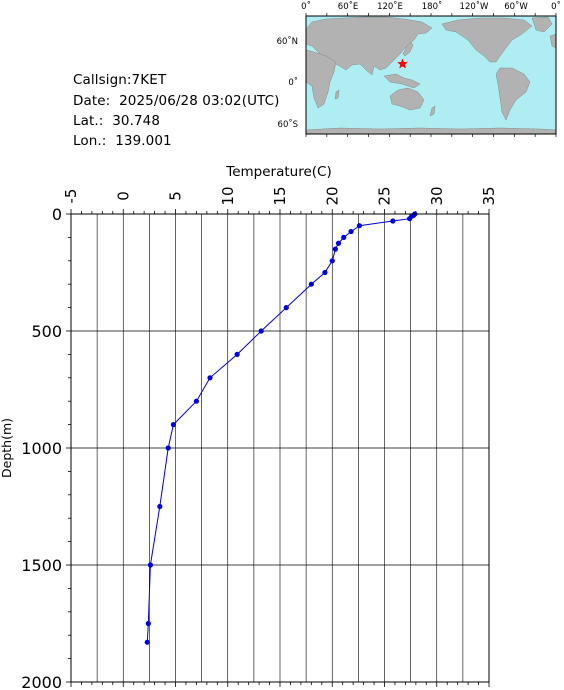 The height and width of the screenshot is (690, 564). Describe the element at coordinates (332, 195) in the screenshot. I see `x-tick-label: 20` at that location.